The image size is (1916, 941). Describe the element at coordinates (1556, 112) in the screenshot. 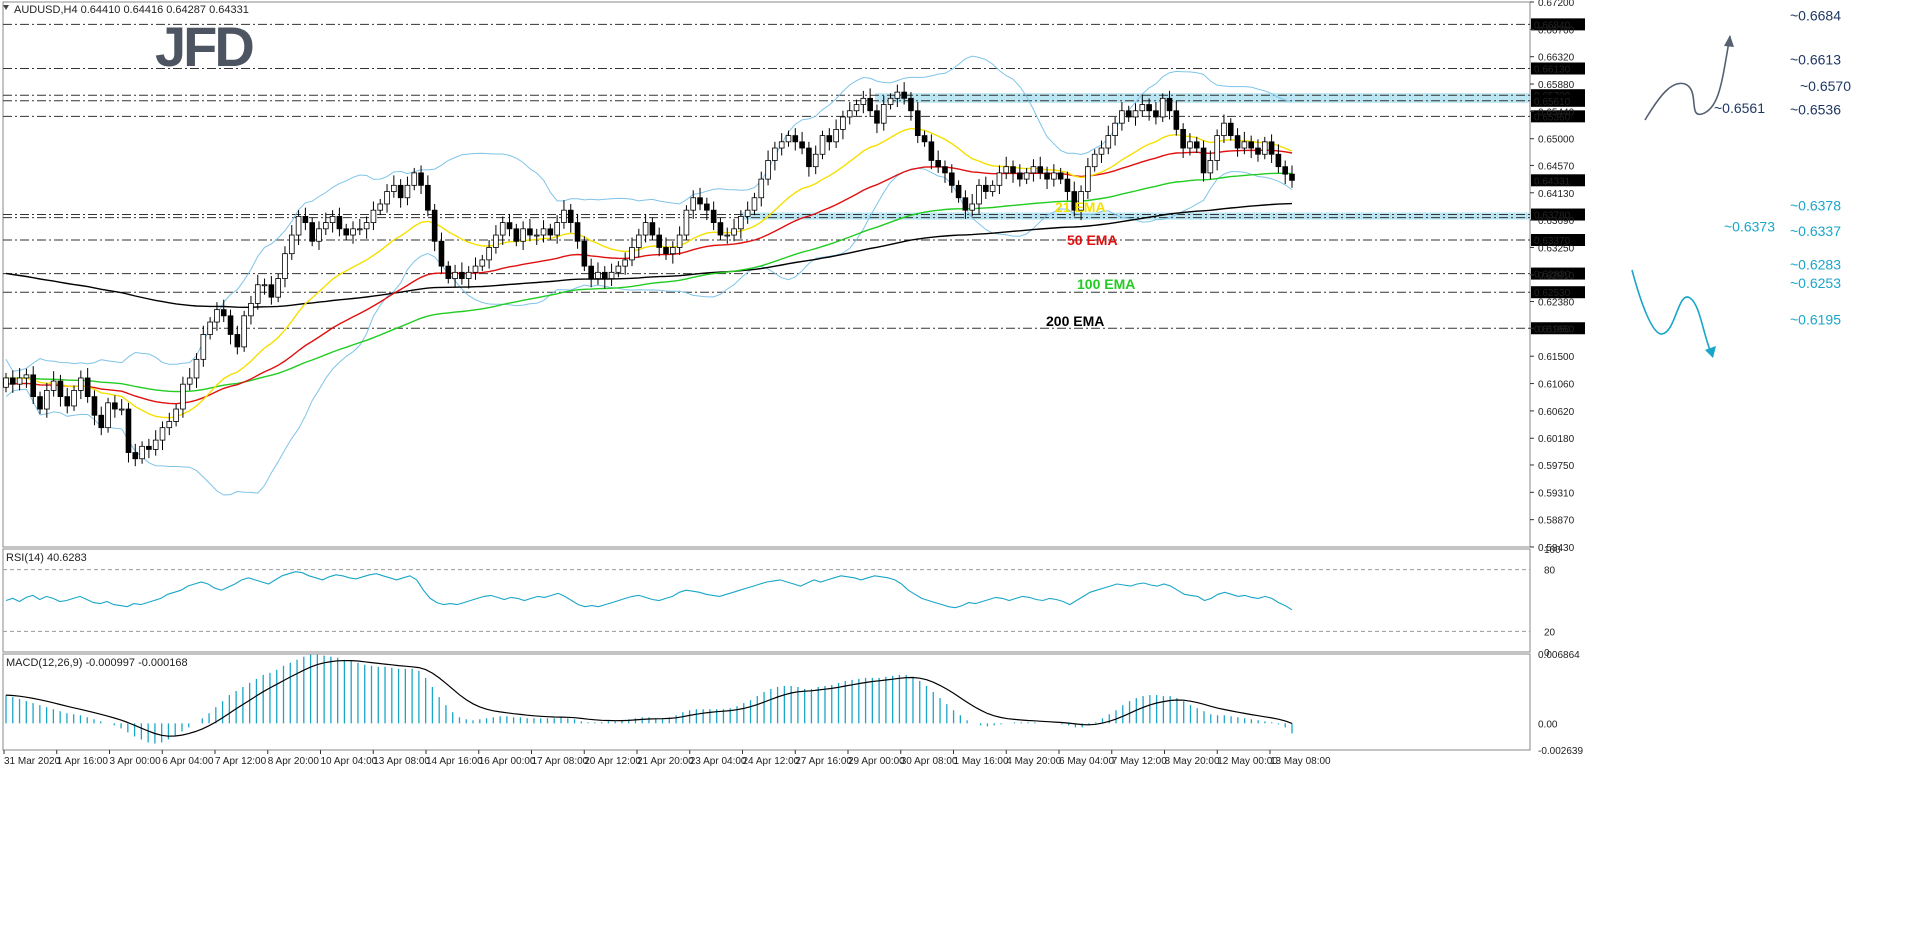

I see `y-tick-label-4: 0.65440` at that location.